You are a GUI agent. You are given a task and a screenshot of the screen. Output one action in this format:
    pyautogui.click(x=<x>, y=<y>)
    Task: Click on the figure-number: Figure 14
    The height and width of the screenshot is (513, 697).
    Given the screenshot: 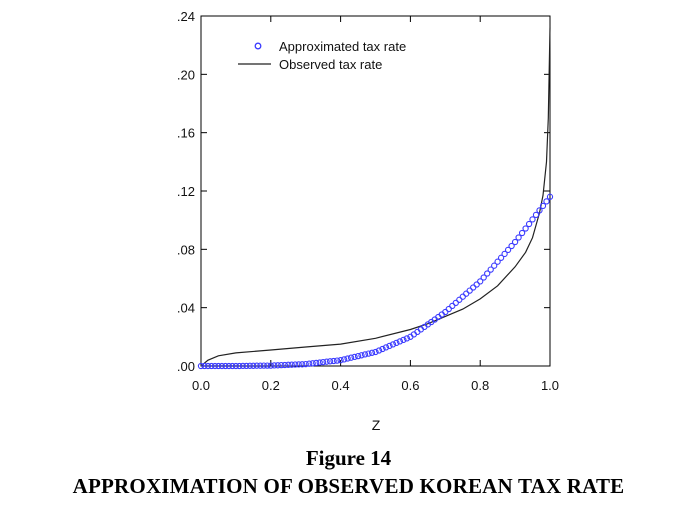 What is the action you would take?
    pyautogui.click(x=348, y=458)
    